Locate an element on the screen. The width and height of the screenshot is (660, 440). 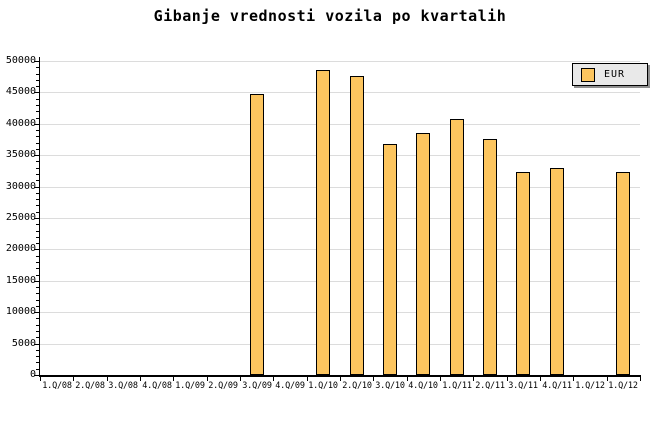
x-tick-label: 3.Q/10 is located at coordinates (390, 386).